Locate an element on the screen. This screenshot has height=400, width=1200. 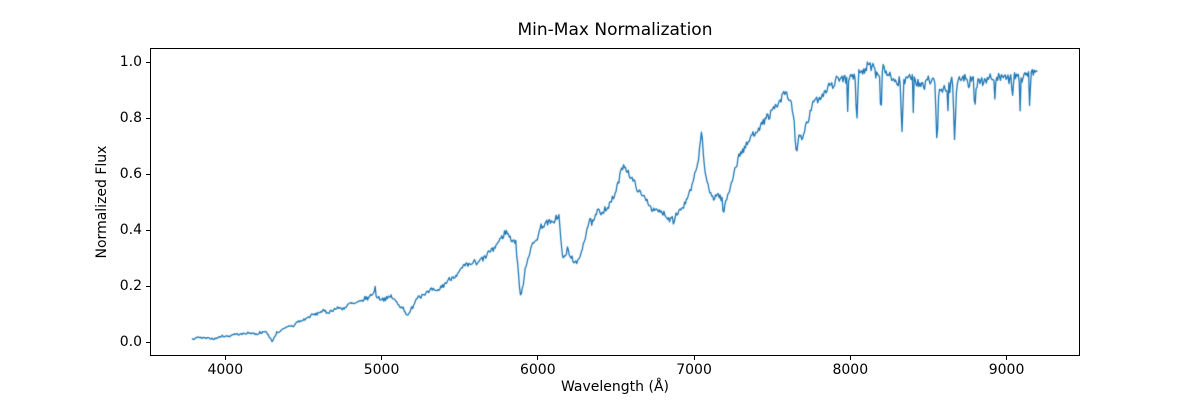
y-tick-label: 0.6 is located at coordinates (130, 174).